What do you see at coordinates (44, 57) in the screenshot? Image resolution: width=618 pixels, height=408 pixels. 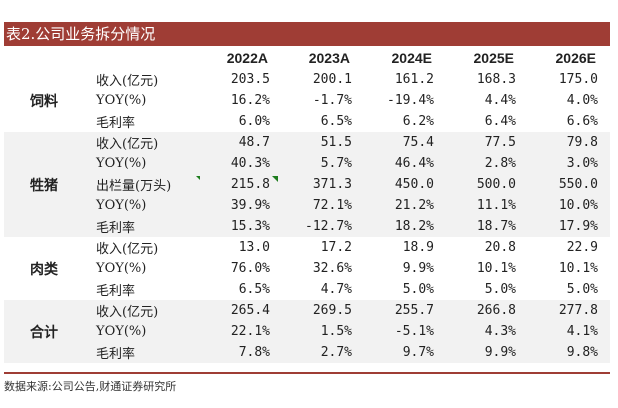 I see `header-blank-segment` at bounding box center [44, 57].